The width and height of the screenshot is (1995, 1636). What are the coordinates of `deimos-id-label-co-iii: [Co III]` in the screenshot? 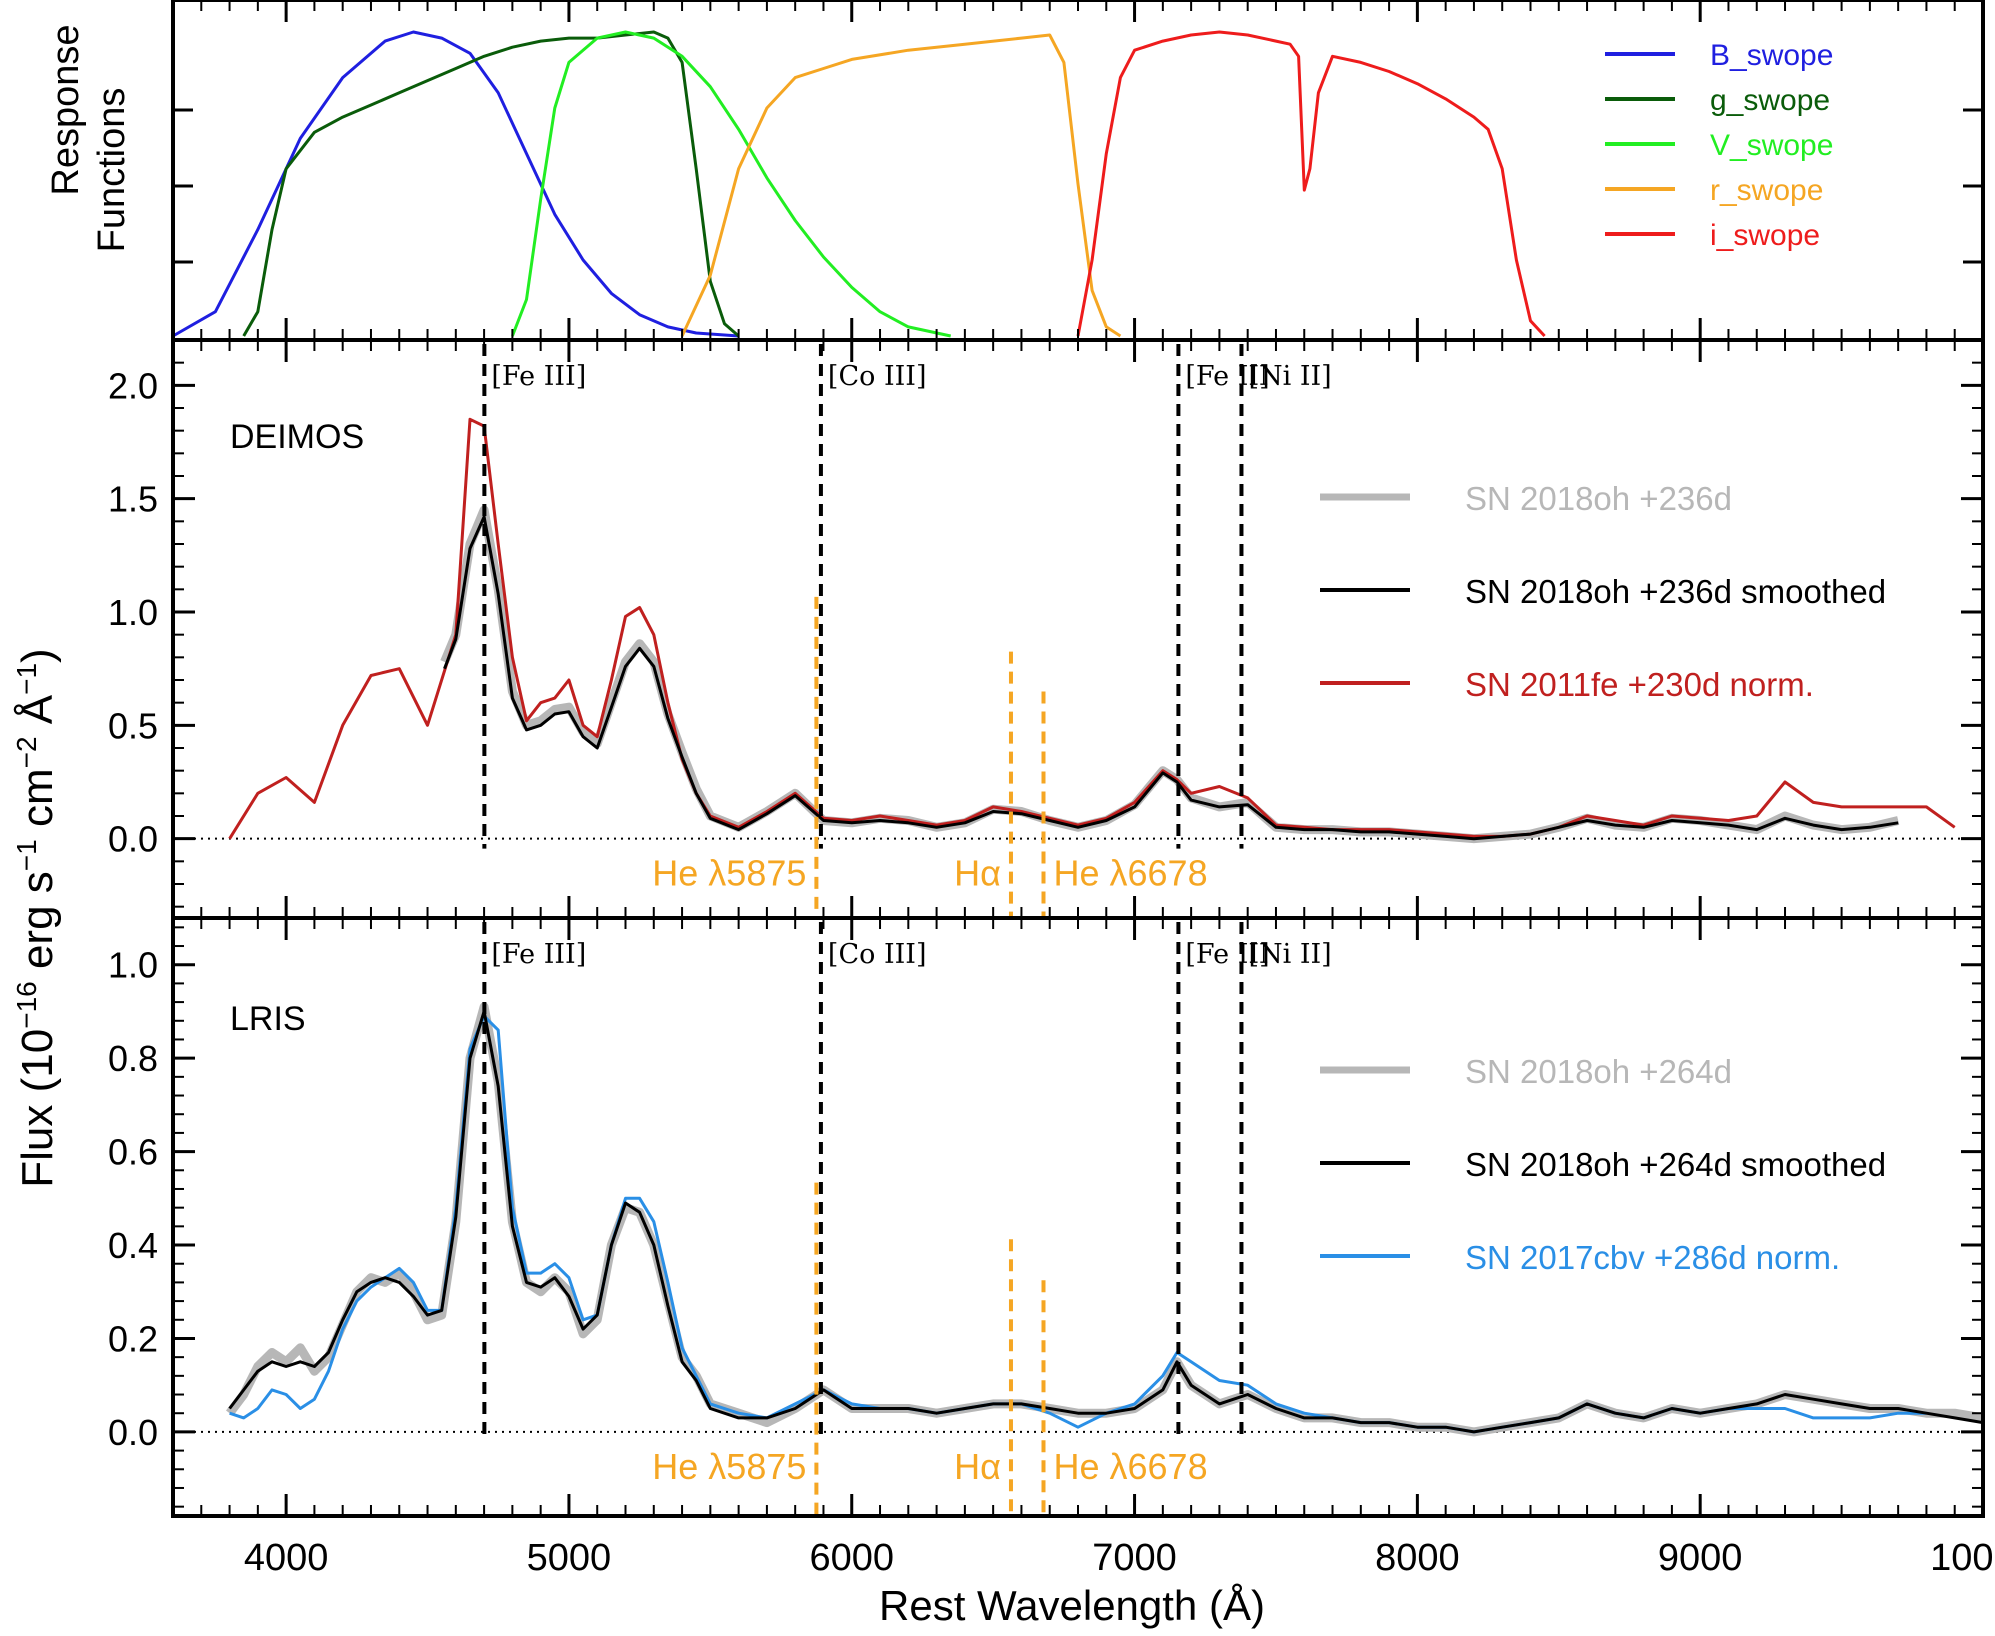 It's located at (877, 376).